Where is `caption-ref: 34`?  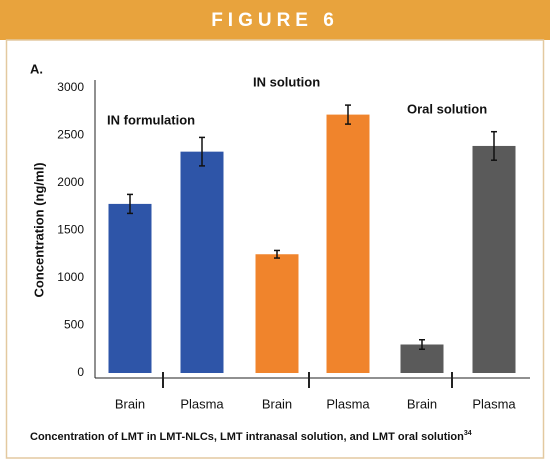 caption-ref: 34 is located at coordinates (468, 433).